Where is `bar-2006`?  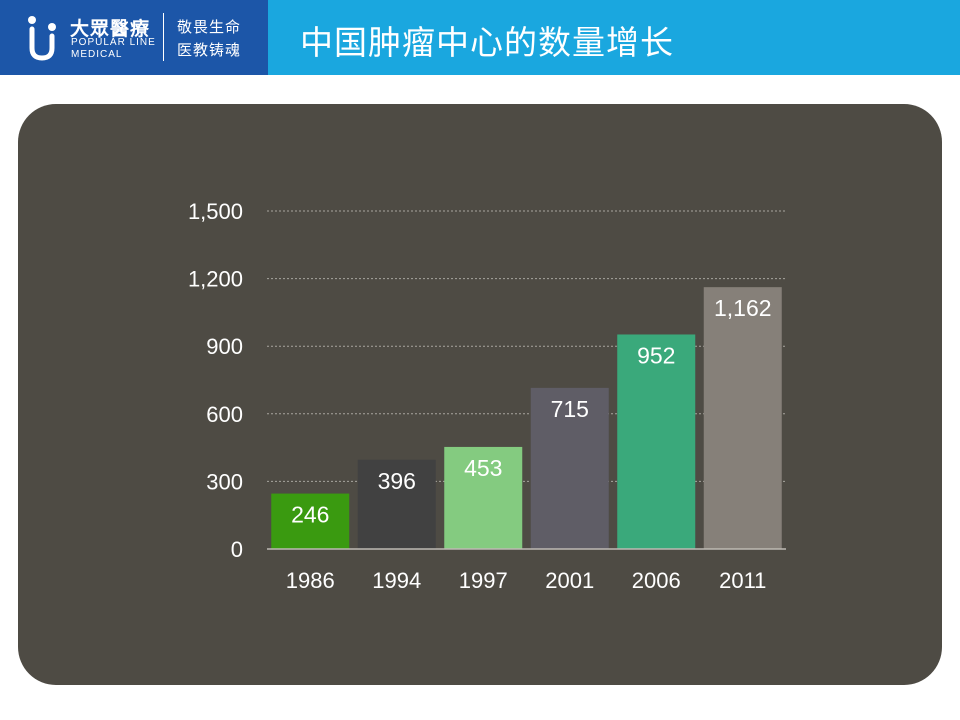
bar-2006 is located at coordinates (656, 441).